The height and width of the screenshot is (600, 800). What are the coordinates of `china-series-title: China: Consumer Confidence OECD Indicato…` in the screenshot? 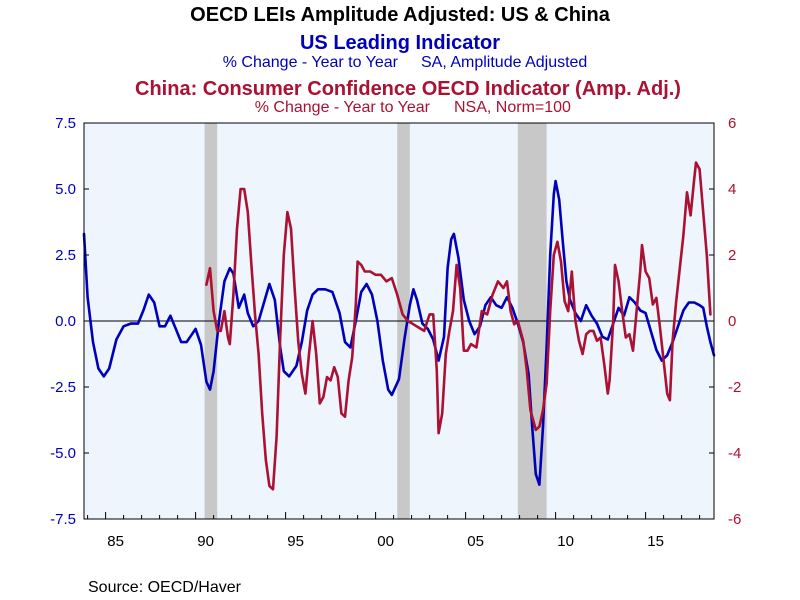 It's located at (408, 89).